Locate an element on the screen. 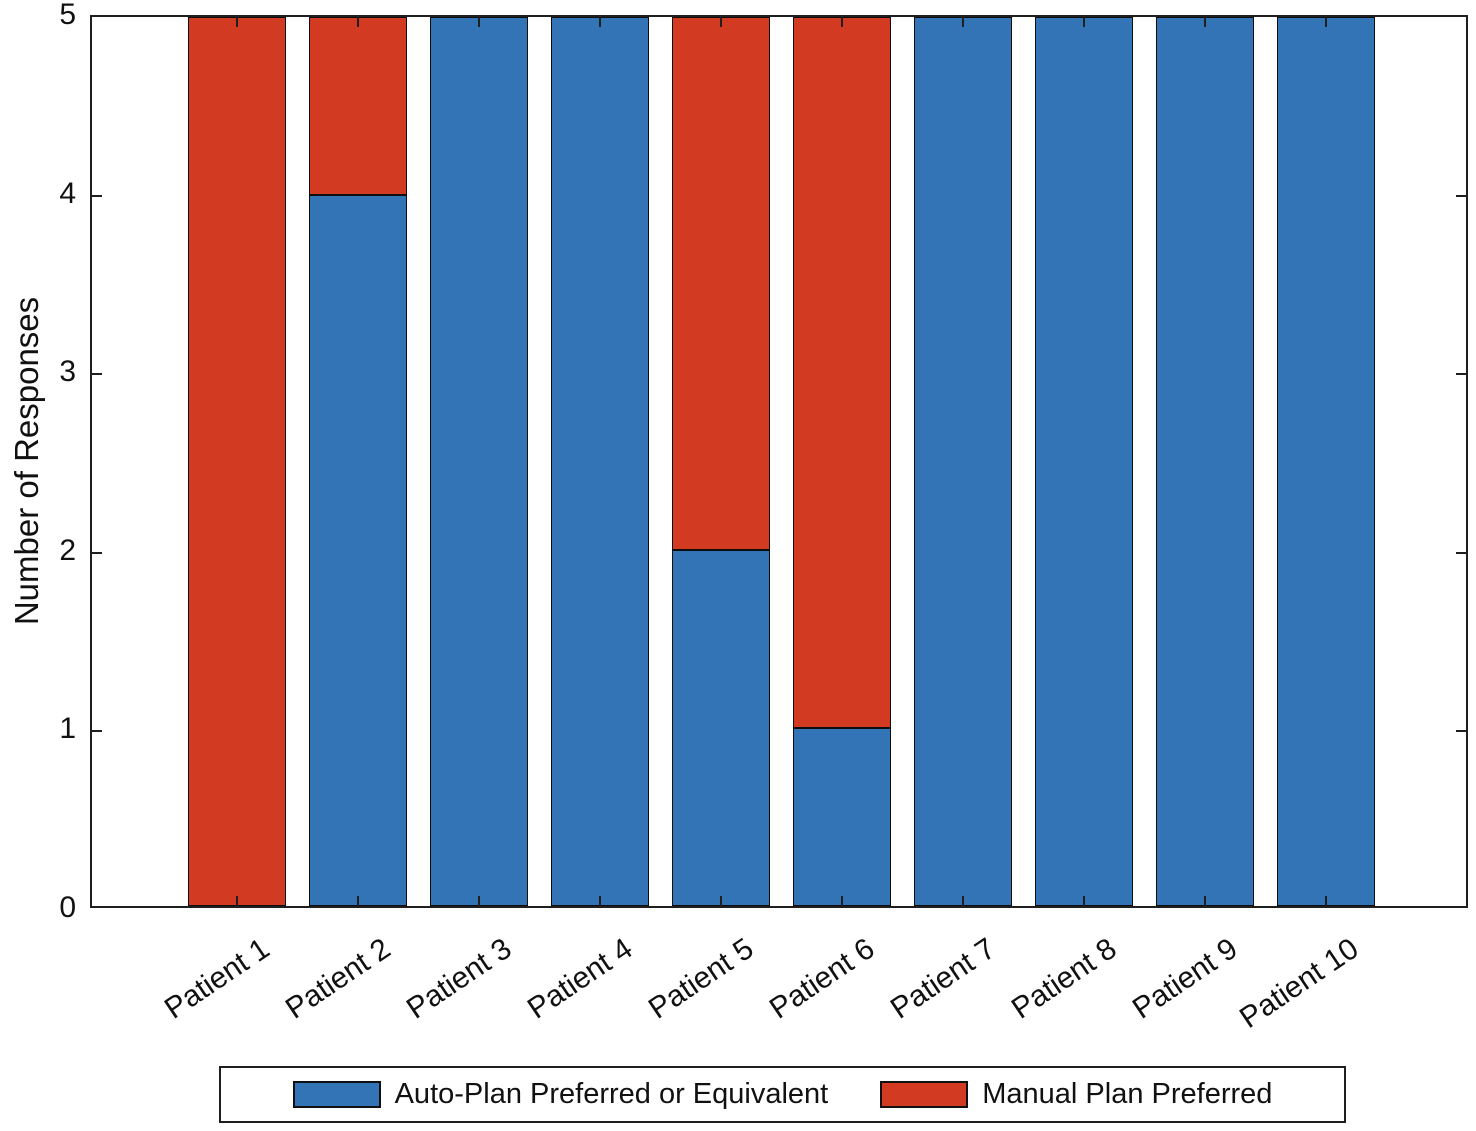 This screenshot has width=1476, height=1131. y-axis-title: Number of Responses is located at coordinates (26, 461).